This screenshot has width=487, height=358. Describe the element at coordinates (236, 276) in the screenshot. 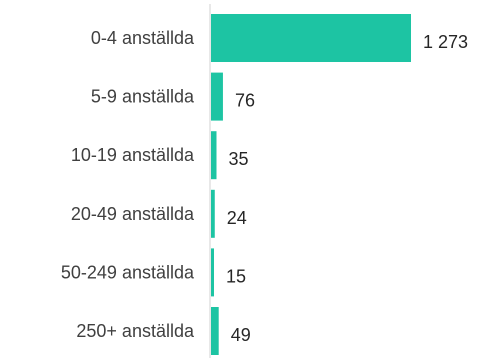

I see `data-label: 15` at that location.